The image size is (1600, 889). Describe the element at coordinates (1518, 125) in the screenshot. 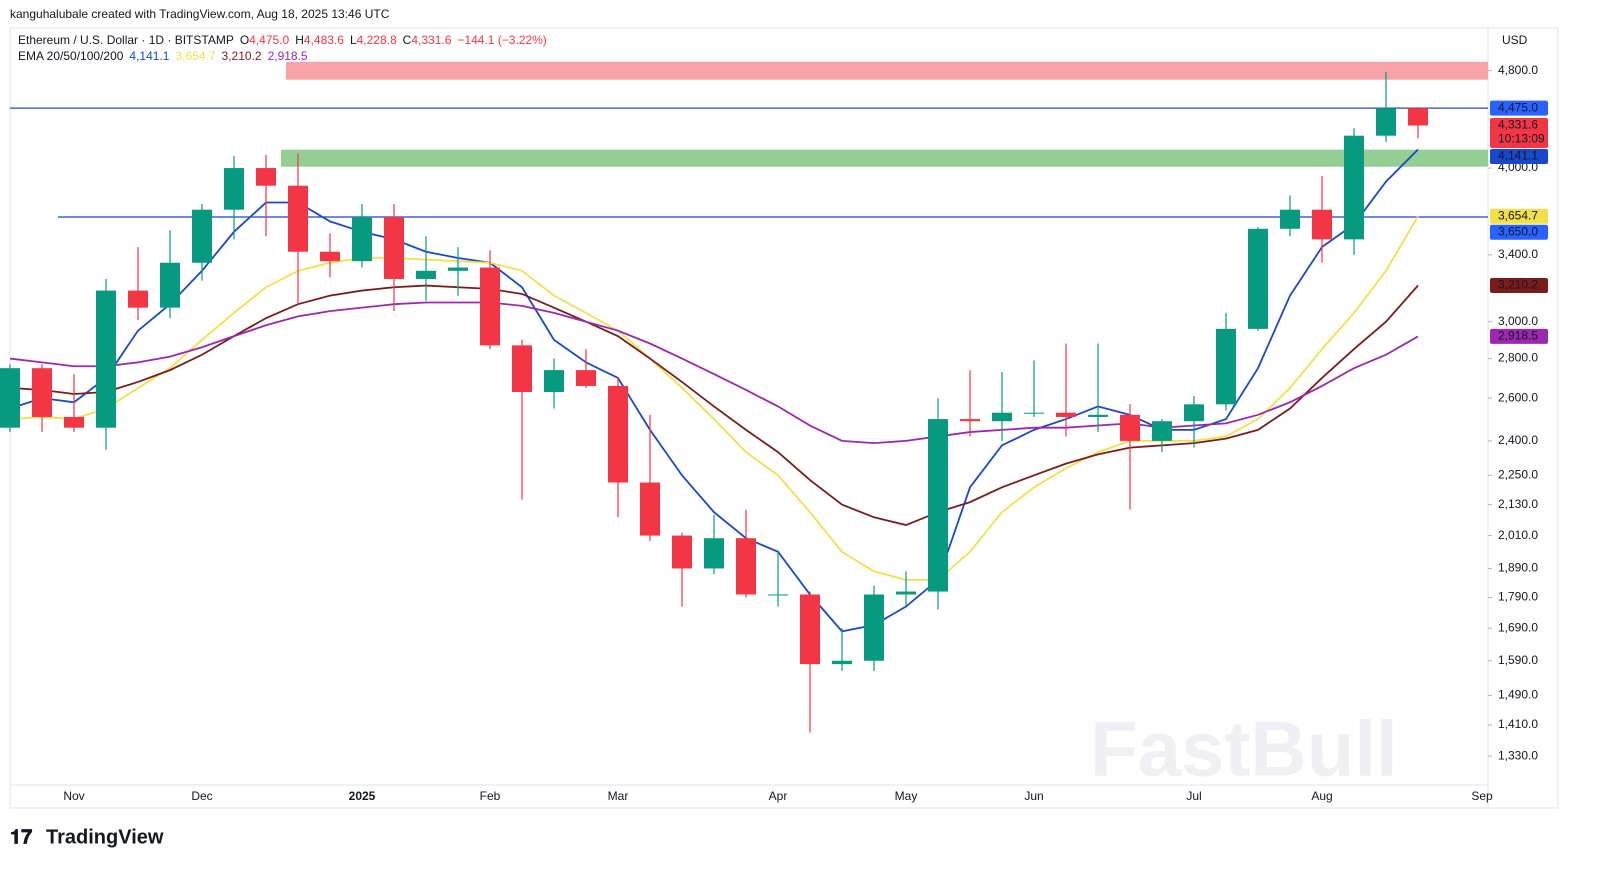

I see `price-label: 4,331.6` at that location.